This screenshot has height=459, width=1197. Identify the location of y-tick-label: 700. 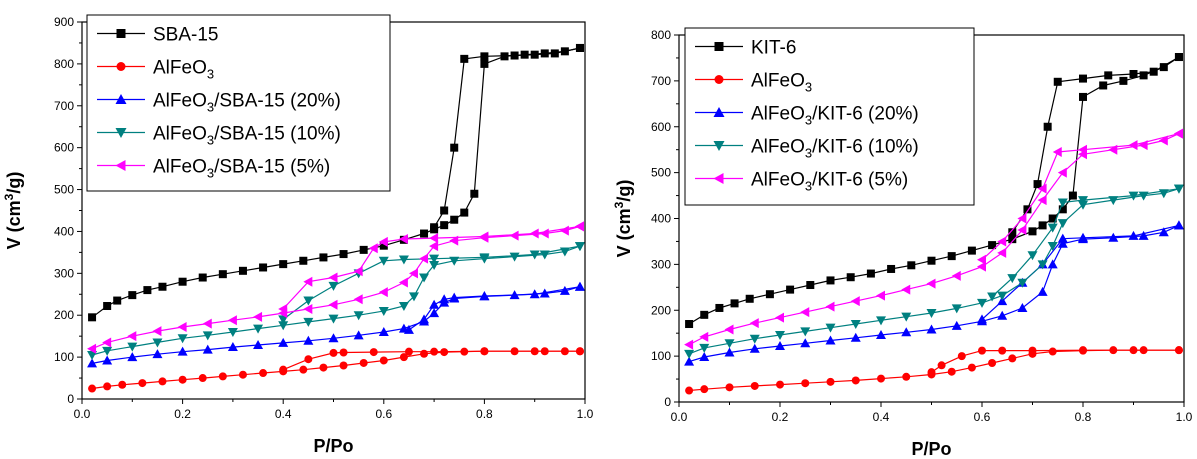
(64, 106).